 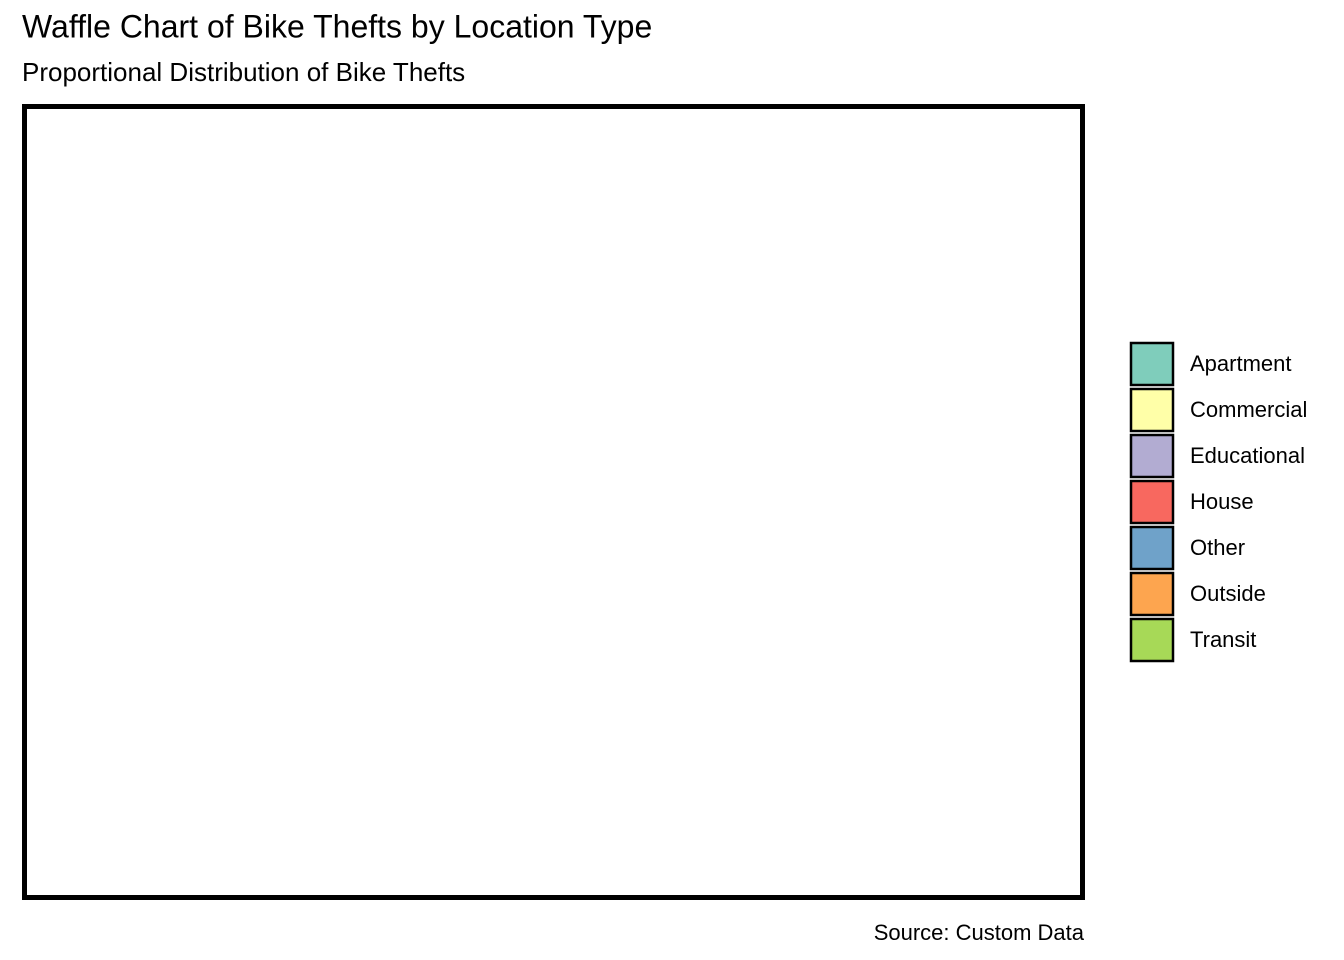 What do you see at coordinates (1241, 363) in the screenshot?
I see `legend-label: Apartment` at bounding box center [1241, 363].